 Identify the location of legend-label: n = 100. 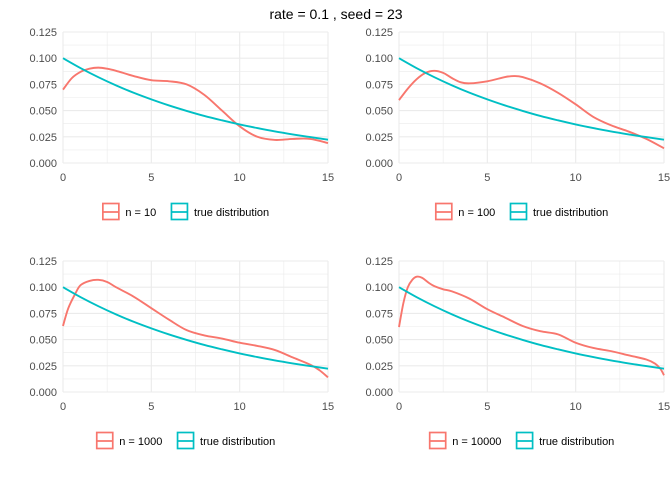
(476, 213).